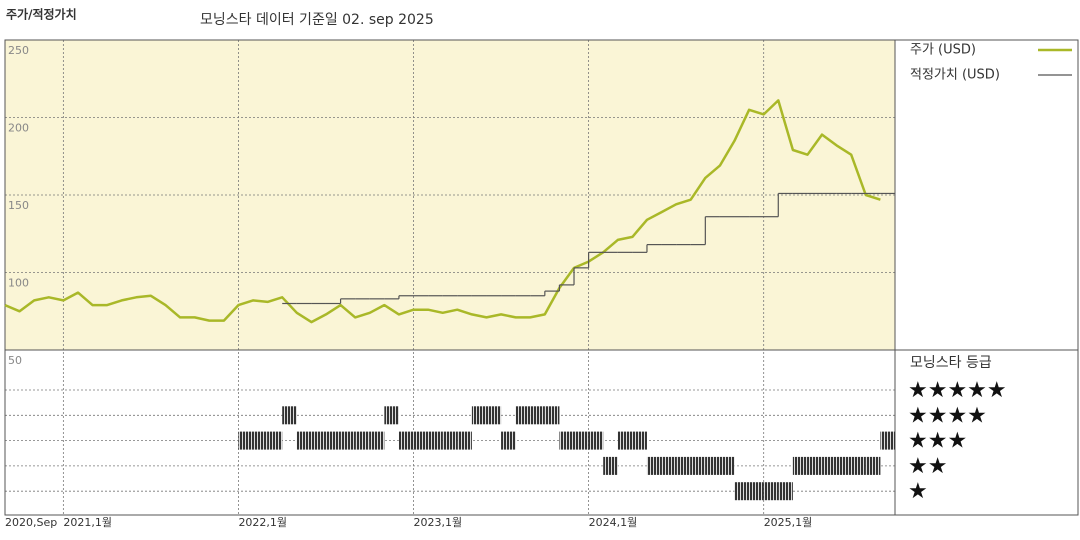  Describe the element at coordinates (262, 522) in the screenshot. I see `x-tick-label: 2022,1월` at that location.